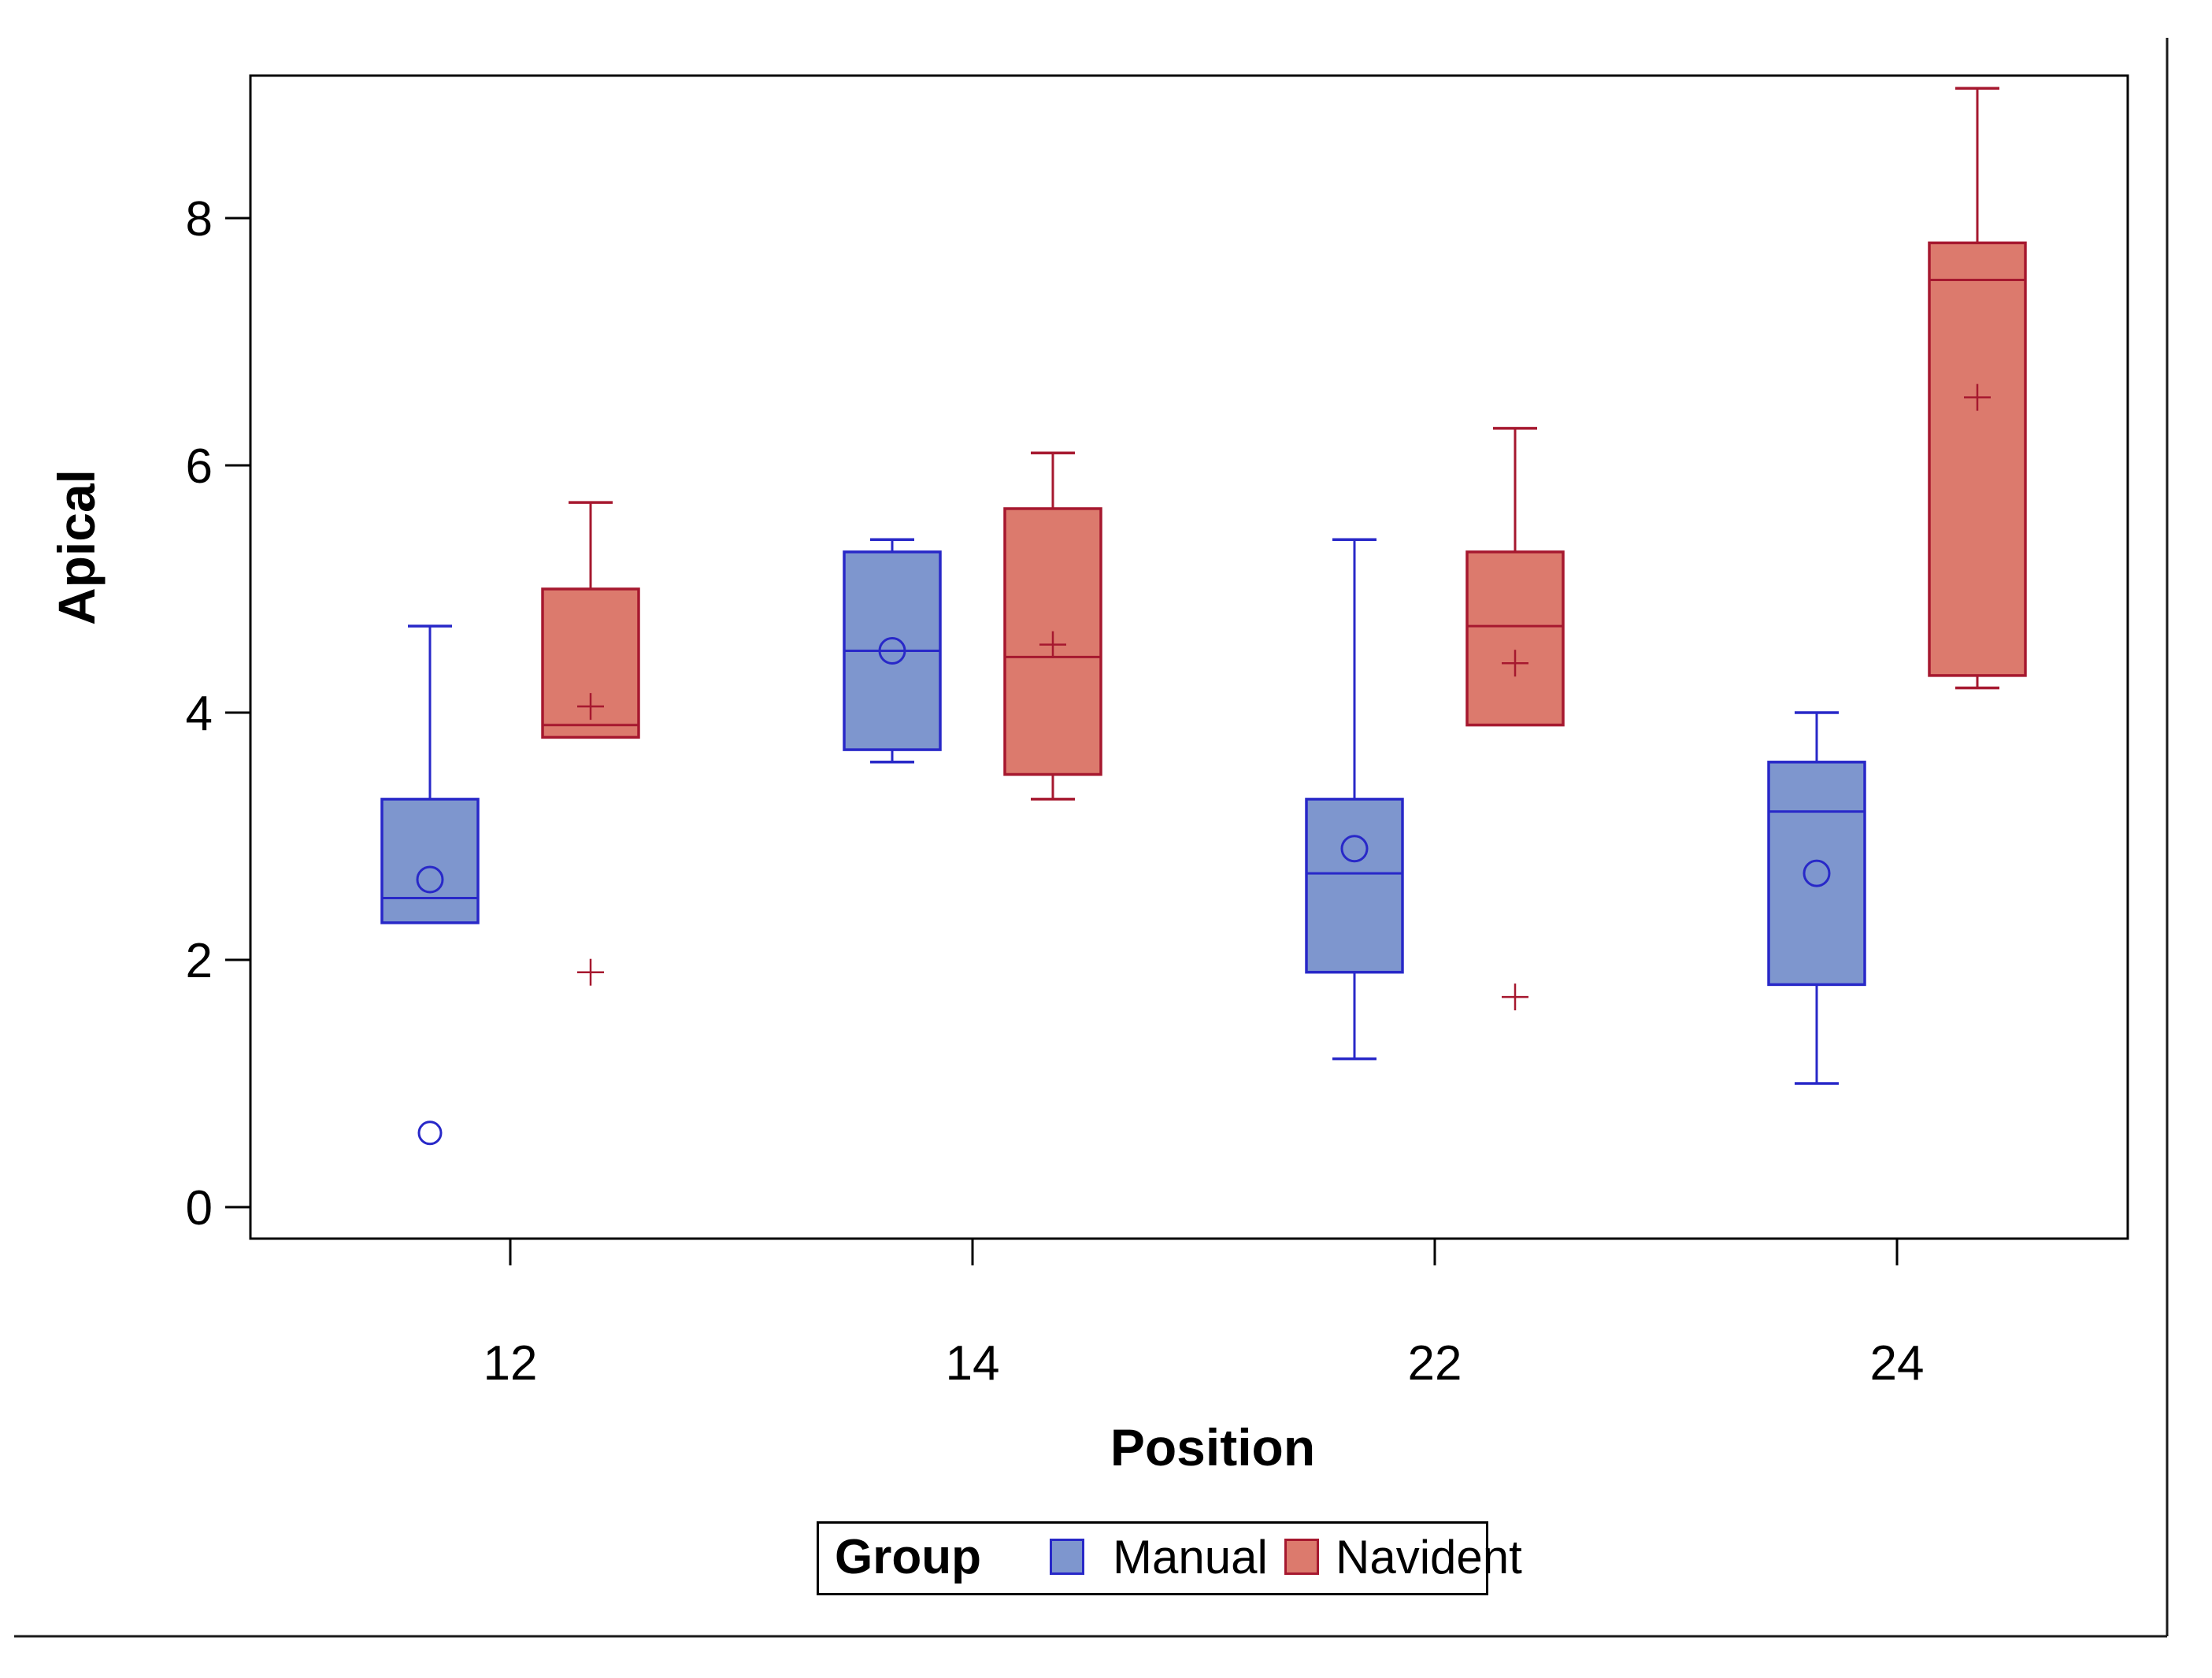 Image resolution: width=2212 pixels, height=1678 pixels. What do you see at coordinates (511, 1363) in the screenshot?
I see `x-tick-label-12: 12` at bounding box center [511, 1363].